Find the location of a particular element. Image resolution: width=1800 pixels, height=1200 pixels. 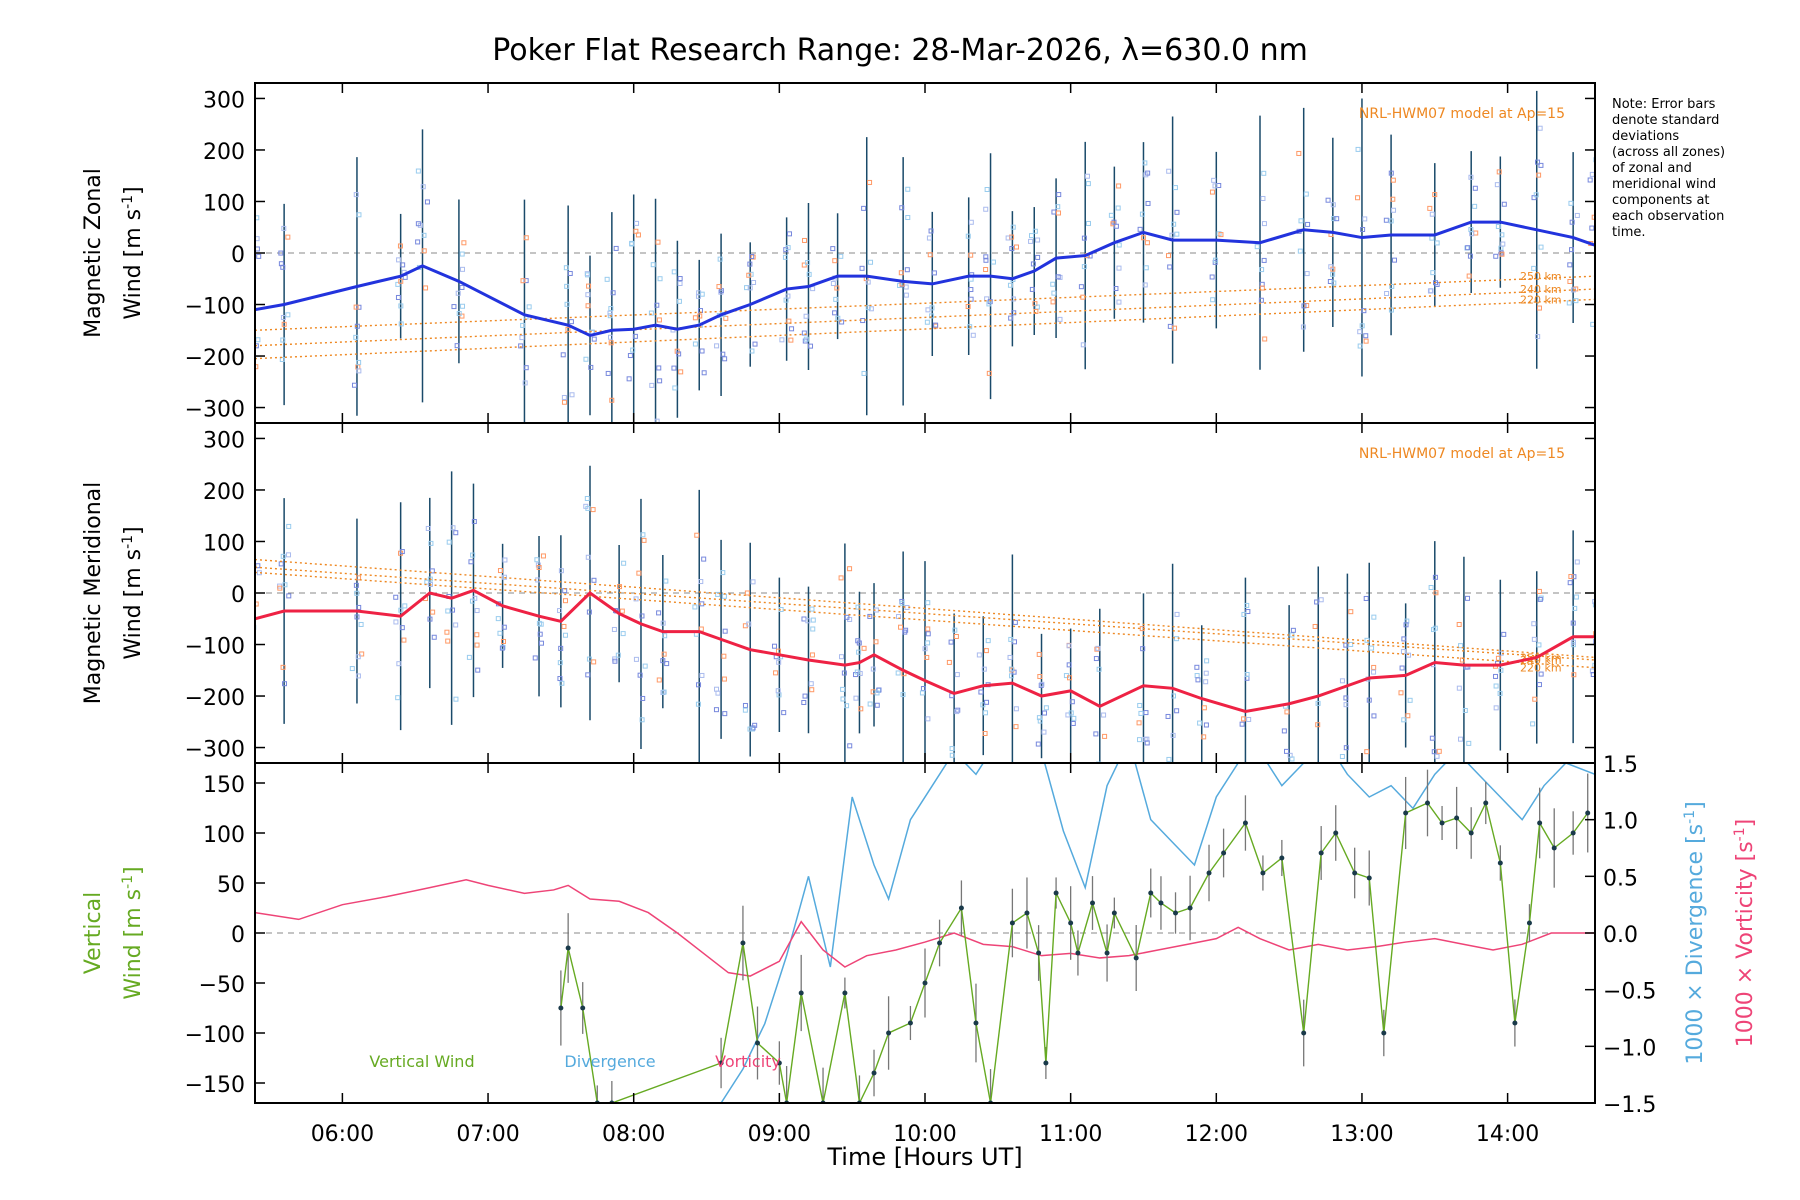

right-tick-label: 1.0 is located at coordinates (1620, 822).